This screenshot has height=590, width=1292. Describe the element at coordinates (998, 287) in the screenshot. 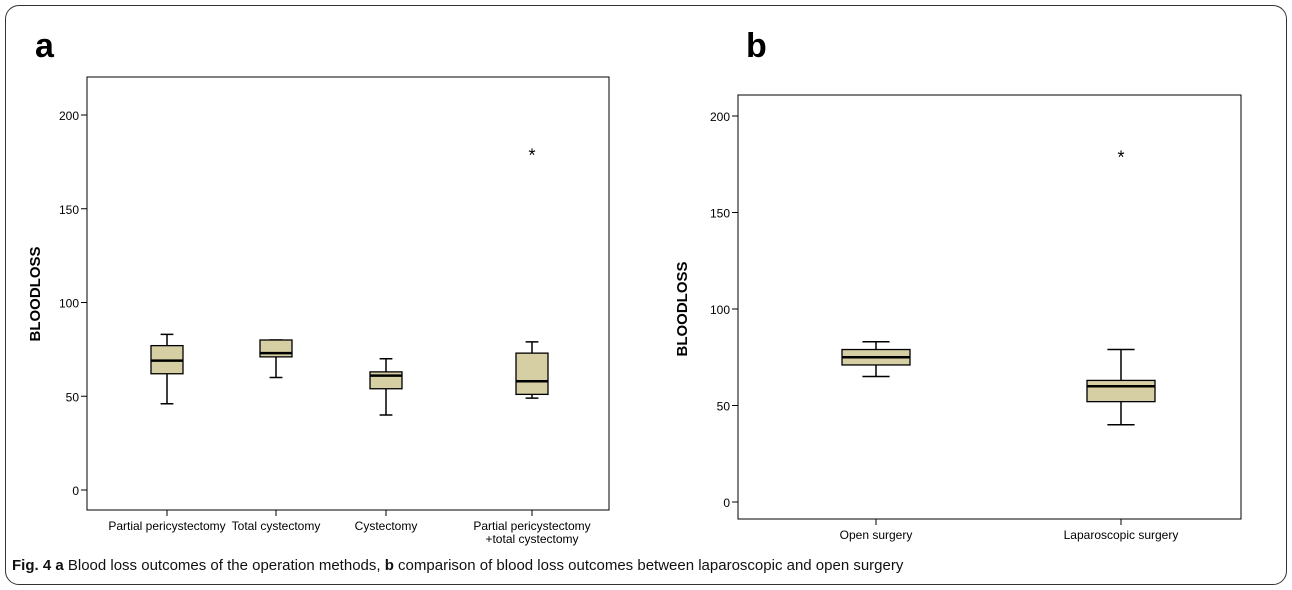

I see `panel-b-boxes: *` at that location.